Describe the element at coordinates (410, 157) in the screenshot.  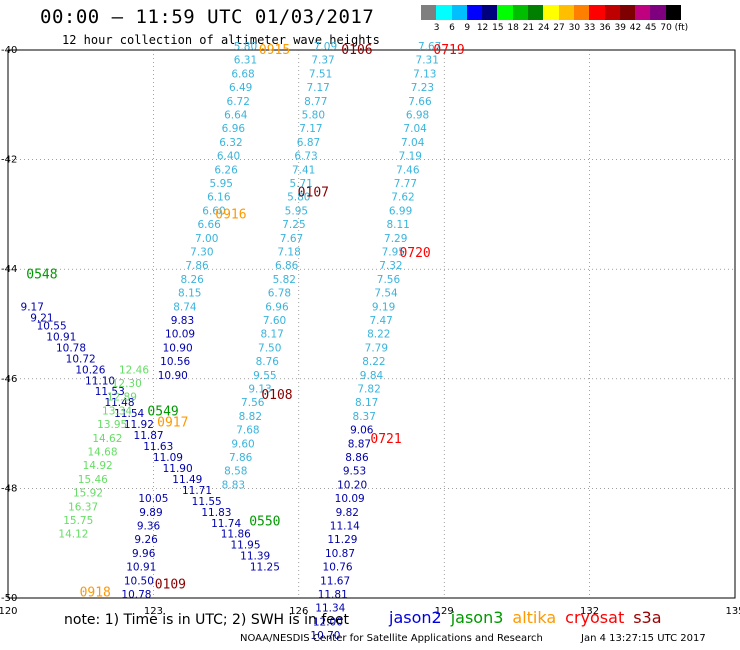
I see `wave-height-point: 7.19` at that location.